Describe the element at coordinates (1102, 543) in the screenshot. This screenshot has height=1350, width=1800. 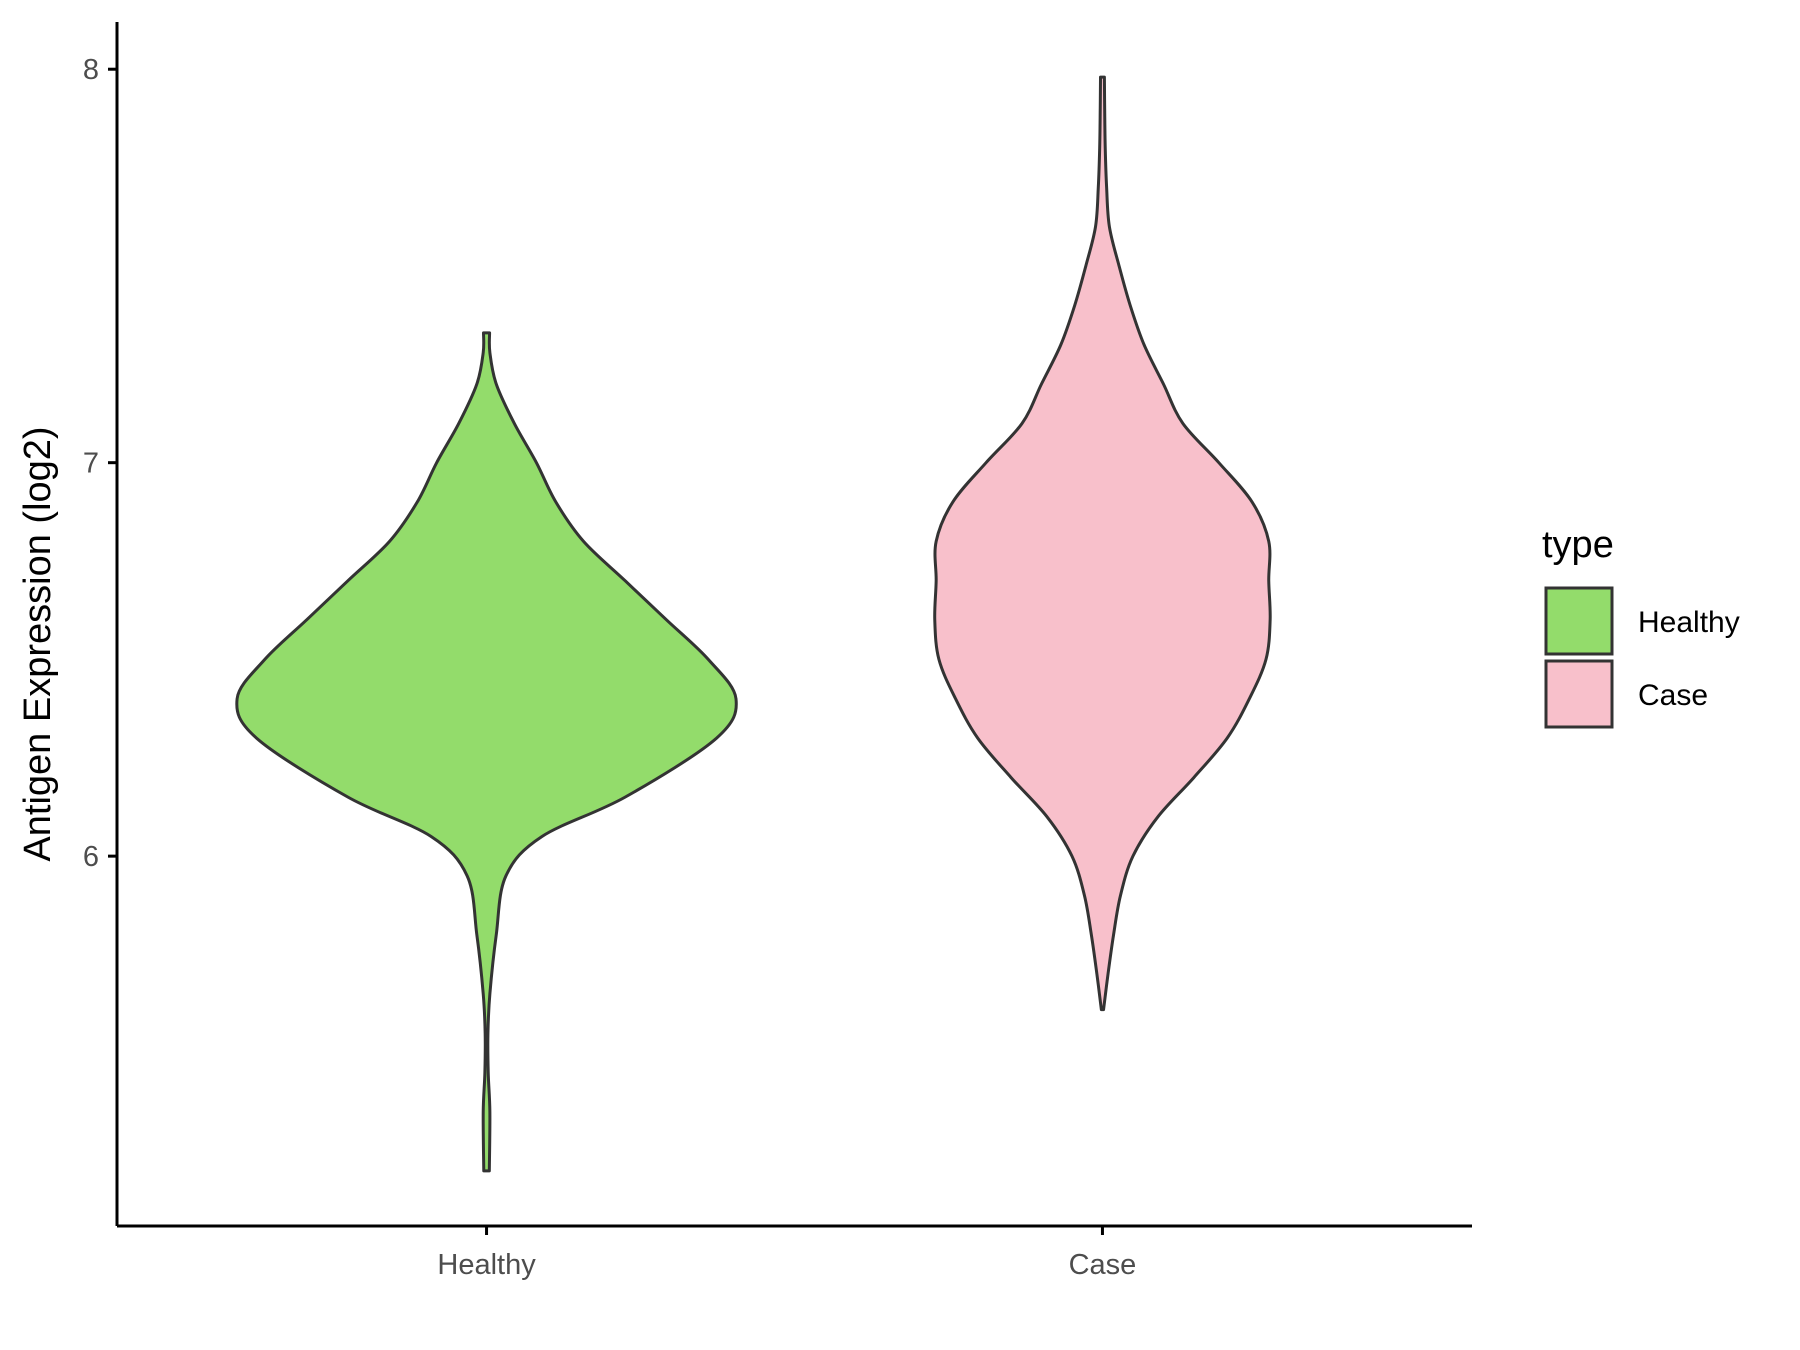
I see `violin-case` at that location.